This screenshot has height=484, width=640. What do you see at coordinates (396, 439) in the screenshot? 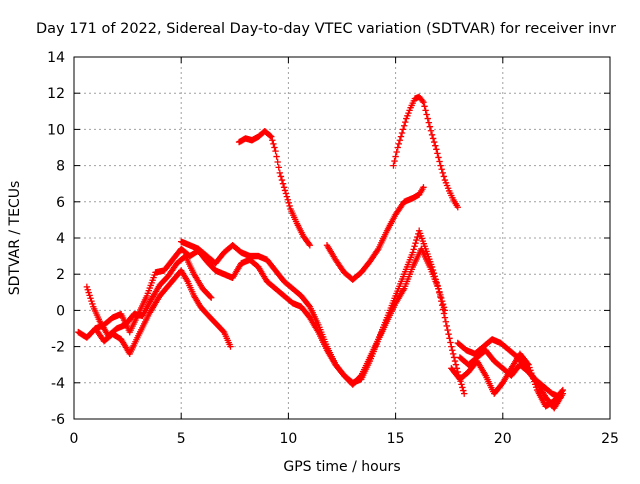
I see `x-tick-label: 15` at bounding box center [396, 439].